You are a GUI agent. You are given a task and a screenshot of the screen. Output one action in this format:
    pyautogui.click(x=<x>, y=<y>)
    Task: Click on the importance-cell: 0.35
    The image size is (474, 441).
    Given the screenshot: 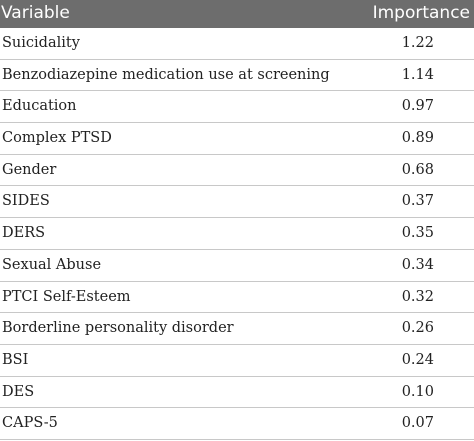 What is the action you would take?
    pyautogui.click(x=417, y=233)
    